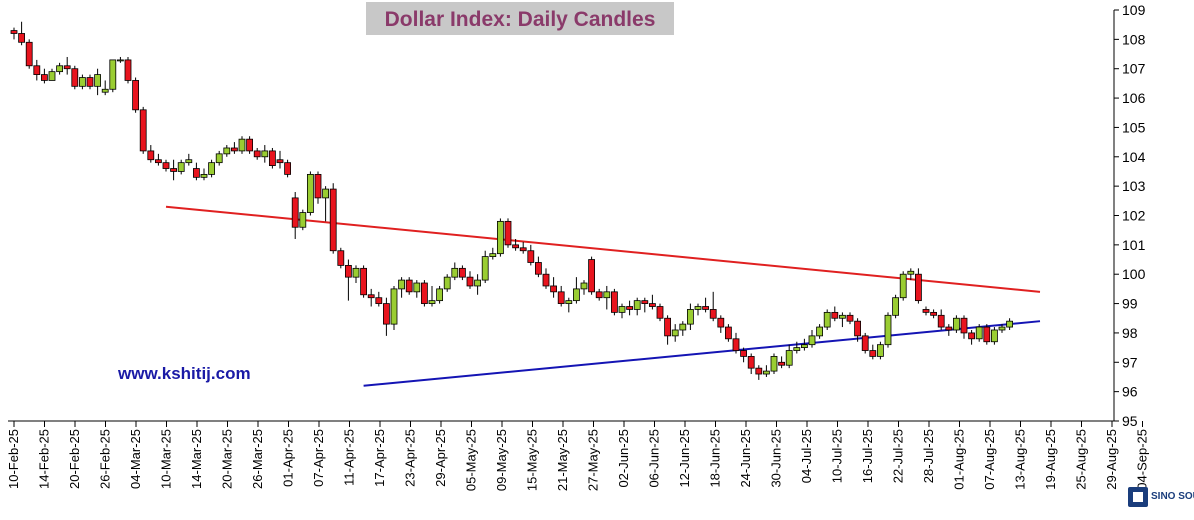 This screenshot has height=520, width=1194. What do you see at coordinates (684, 458) in the screenshot?
I see `x-tick-label: 12-Jun-25` at bounding box center [684, 458].